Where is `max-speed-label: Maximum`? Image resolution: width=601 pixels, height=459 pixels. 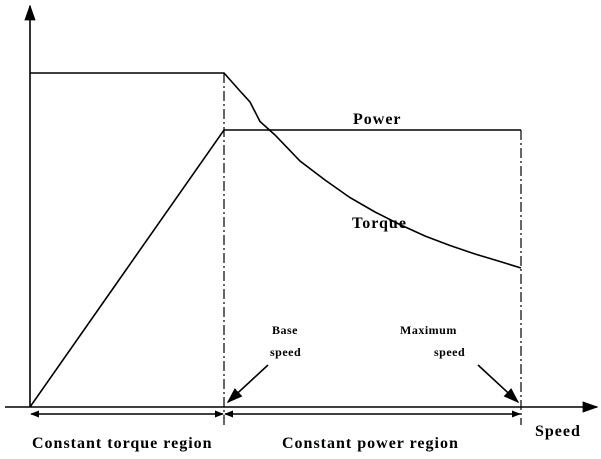 max-speed-label: Maximum is located at coordinates (428, 330).